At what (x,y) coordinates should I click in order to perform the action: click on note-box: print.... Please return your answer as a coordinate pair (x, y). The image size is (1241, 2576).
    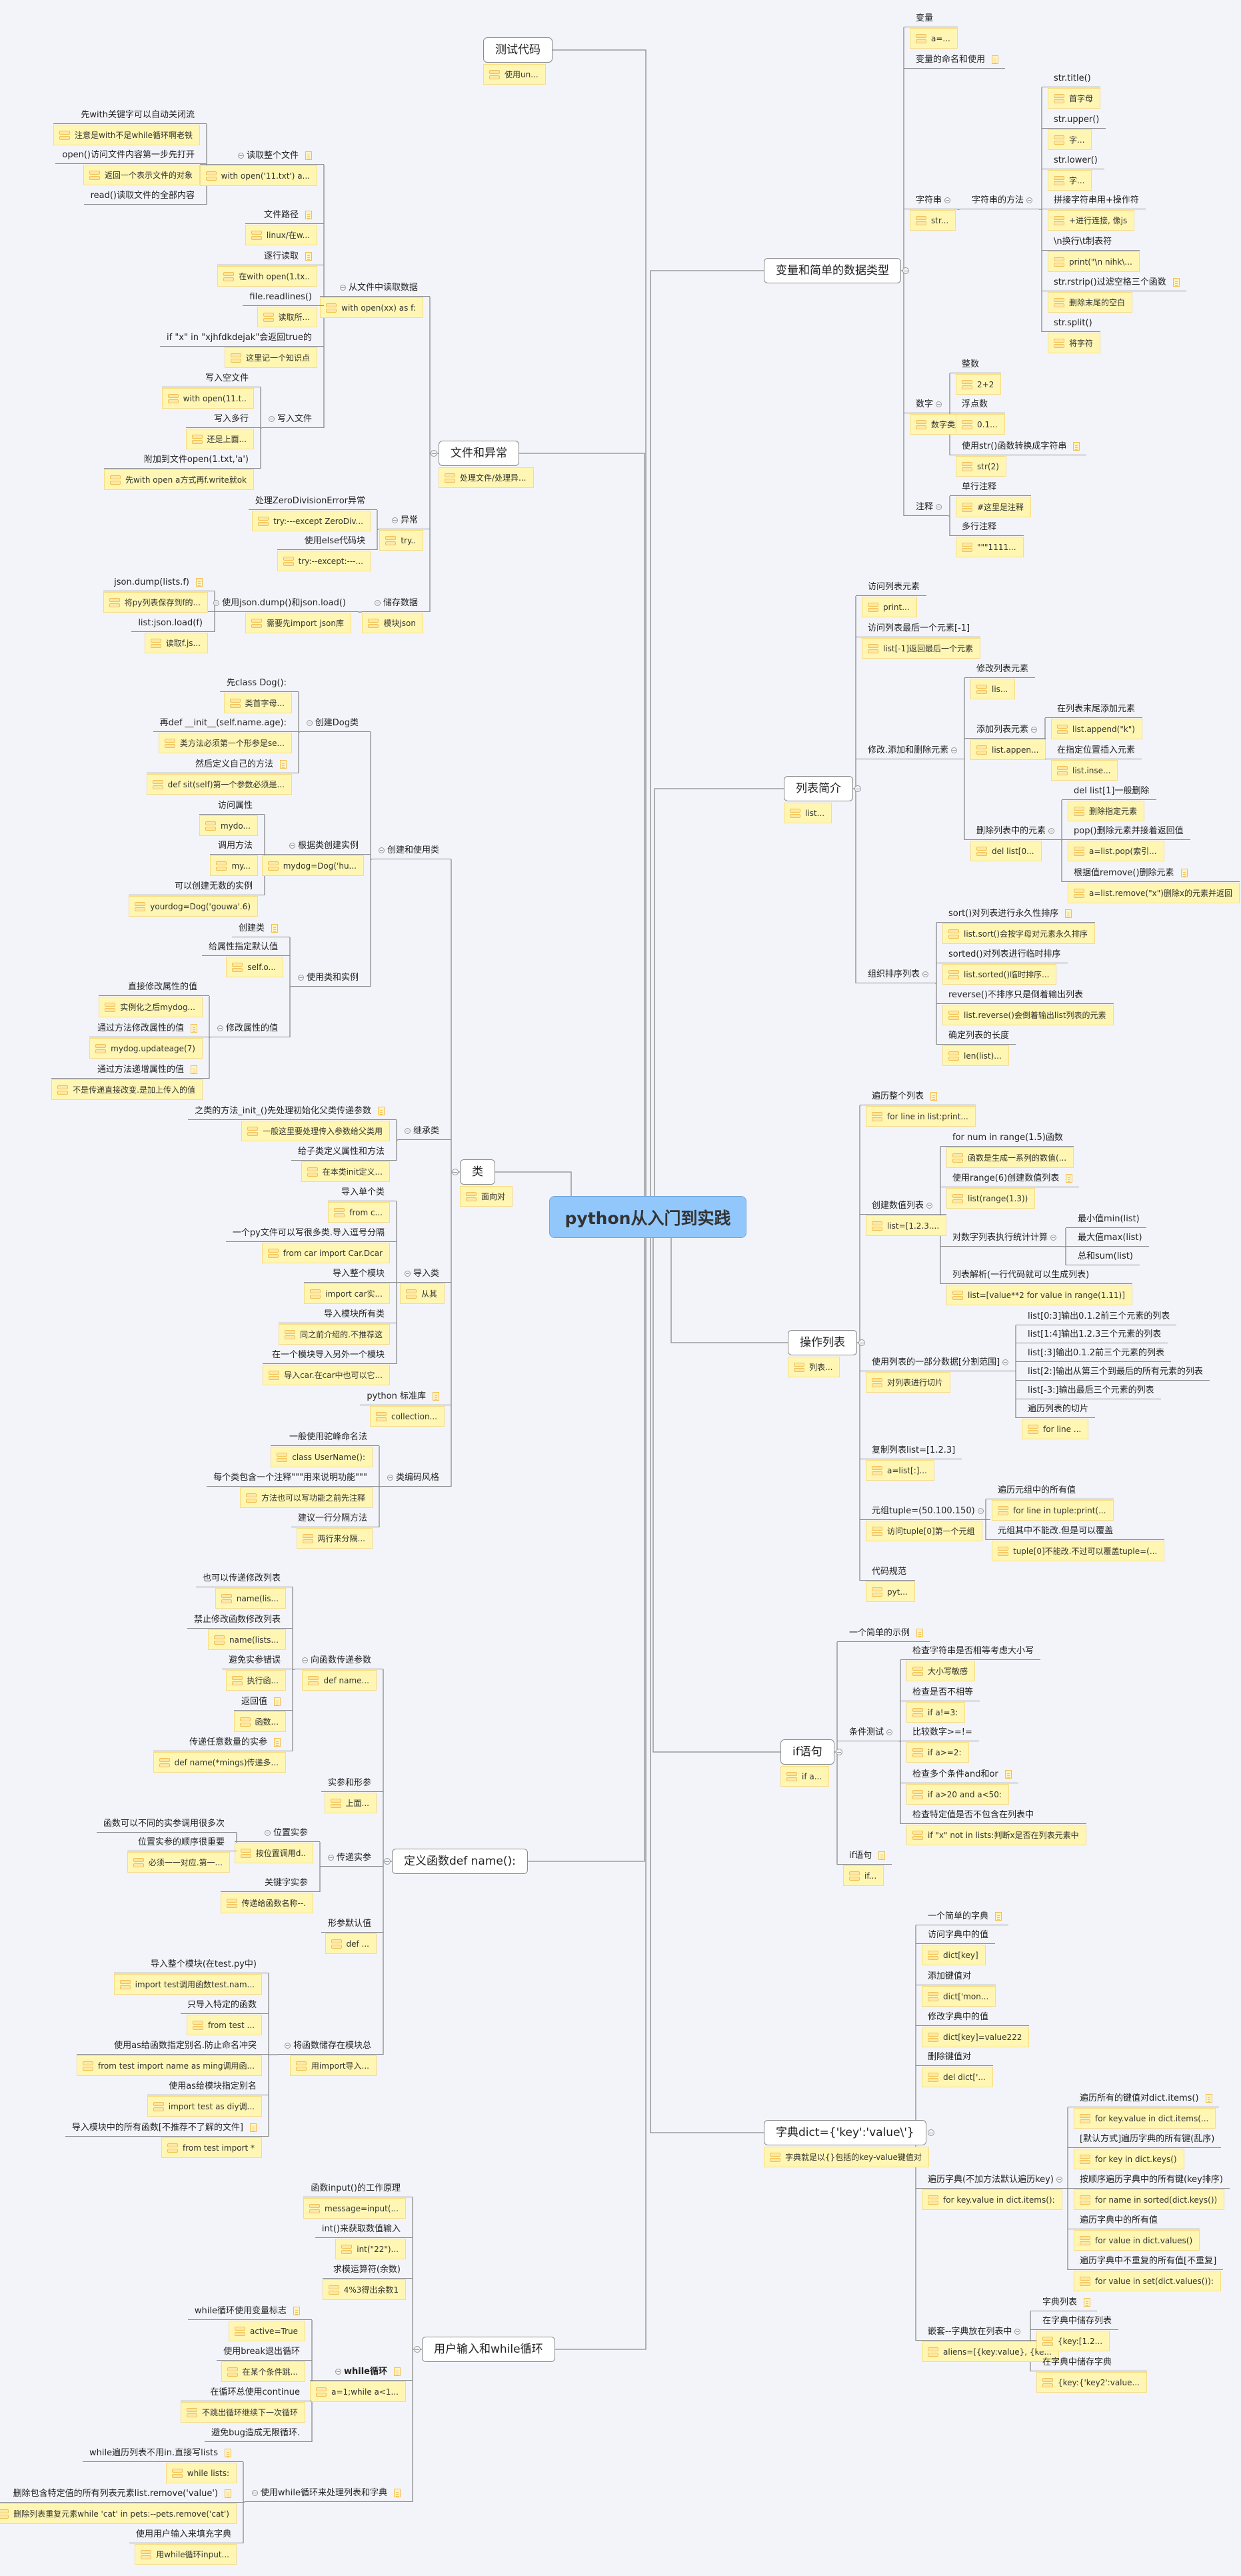
    Looking at the image, I should click on (889, 607).